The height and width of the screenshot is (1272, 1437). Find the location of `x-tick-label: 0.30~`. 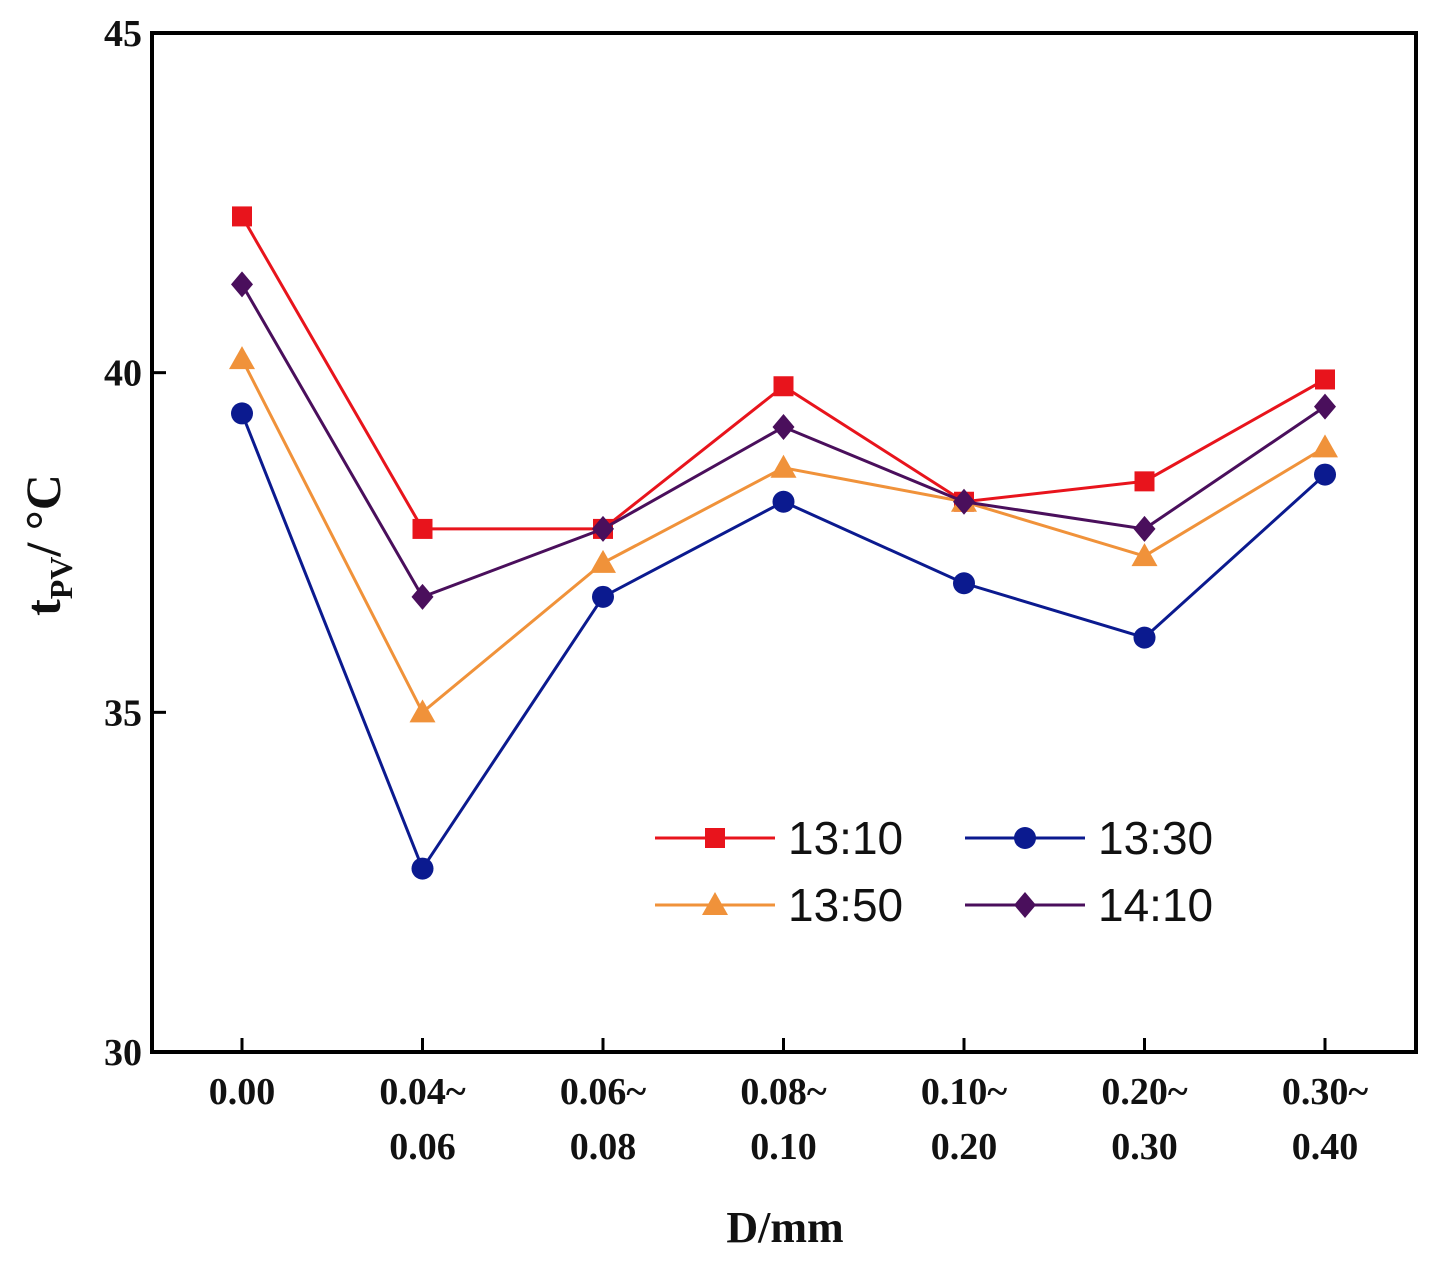

x-tick-label: 0.30~ is located at coordinates (1325, 1092).